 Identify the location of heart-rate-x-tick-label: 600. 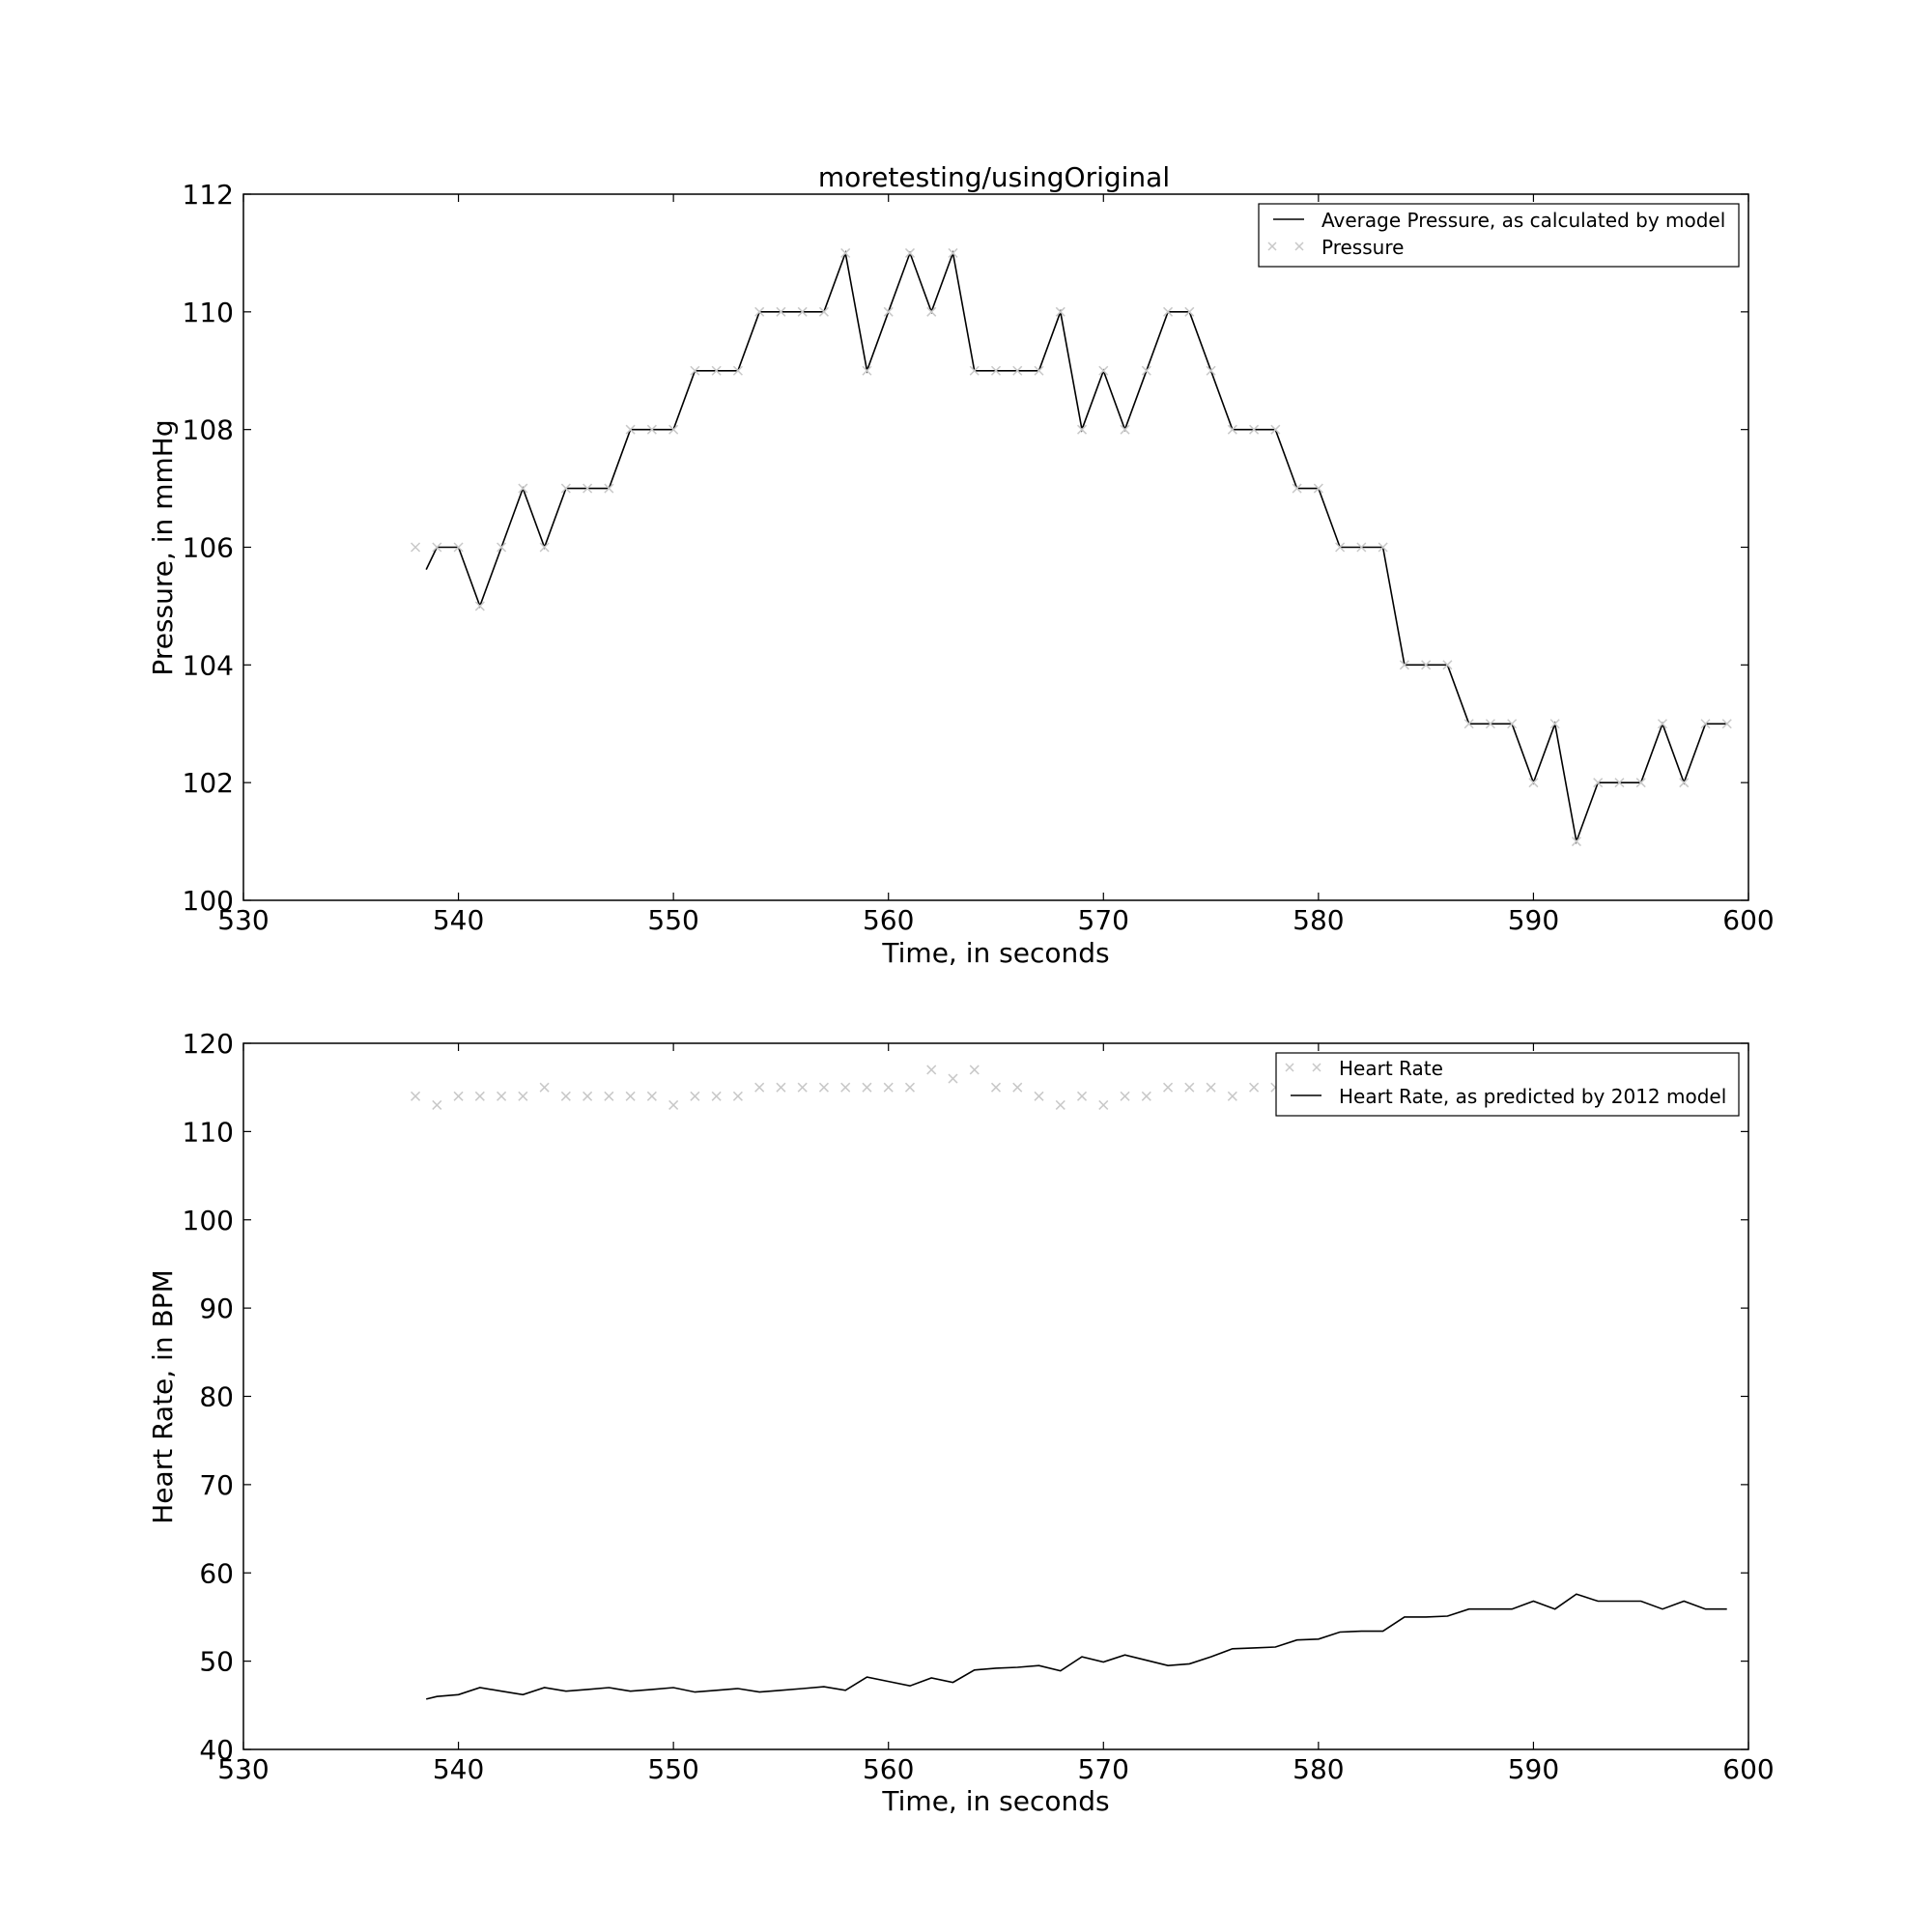
(1748, 1769).